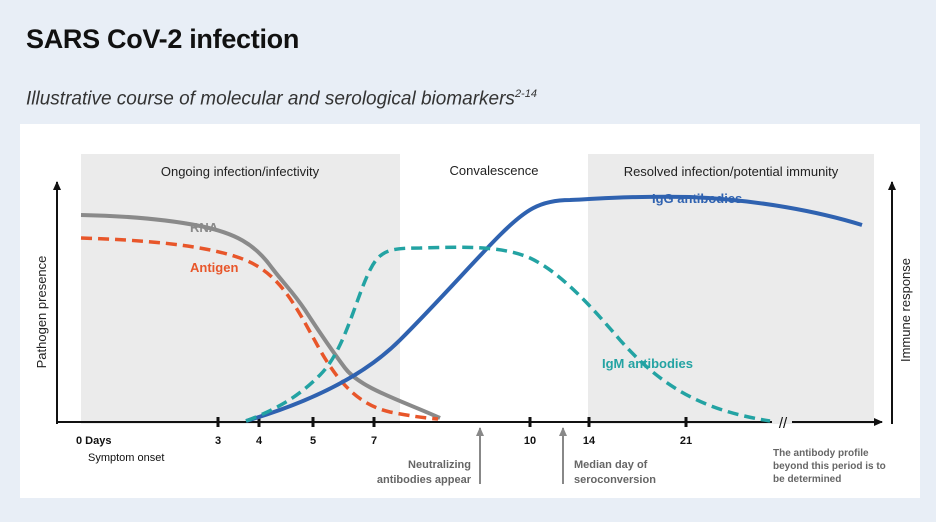  Describe the element at coordinates (697, 198) in the screenshot. I see `igg-label: IgG antibodies` at that location.